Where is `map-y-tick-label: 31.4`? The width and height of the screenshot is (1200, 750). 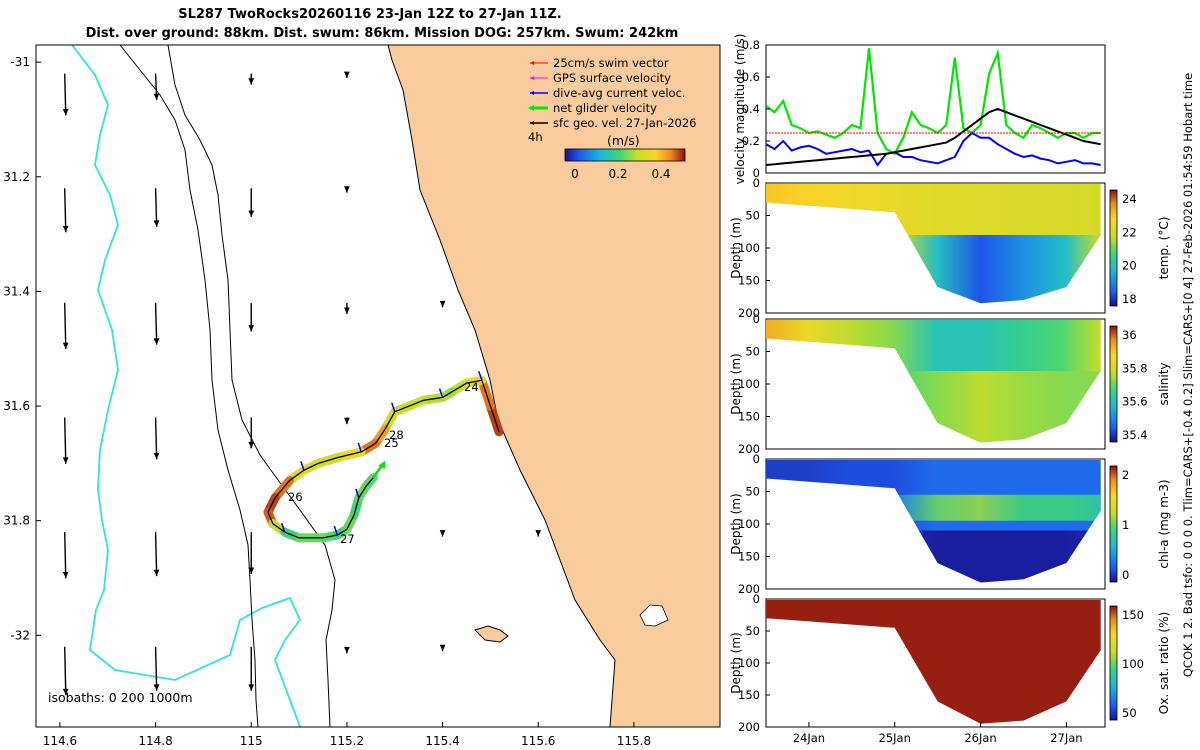
map-y-tick-label: 31.4 is located at coordinates (16, 291).